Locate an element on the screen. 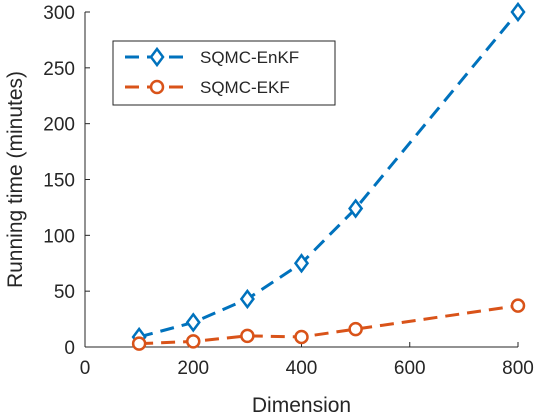 Image resolution: width=540 pixels, height=417 pixels. y-tick-label: 300 is located at coordinates (59, 13).